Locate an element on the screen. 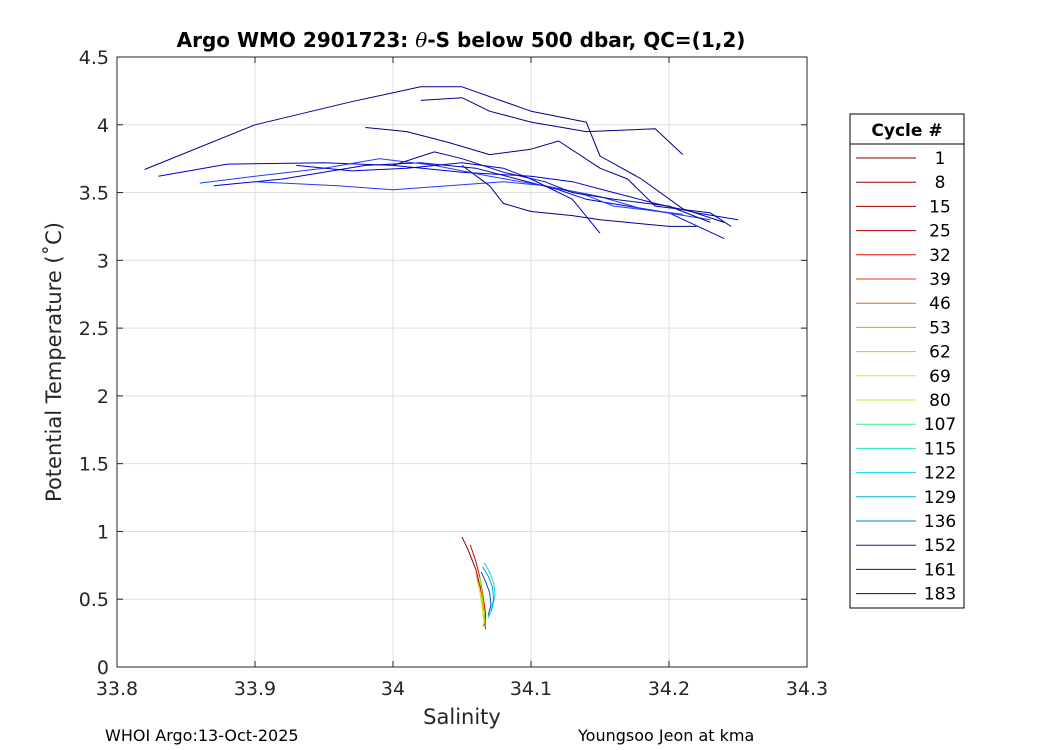  legend-label: 53 is located at coordinates (940, 328).